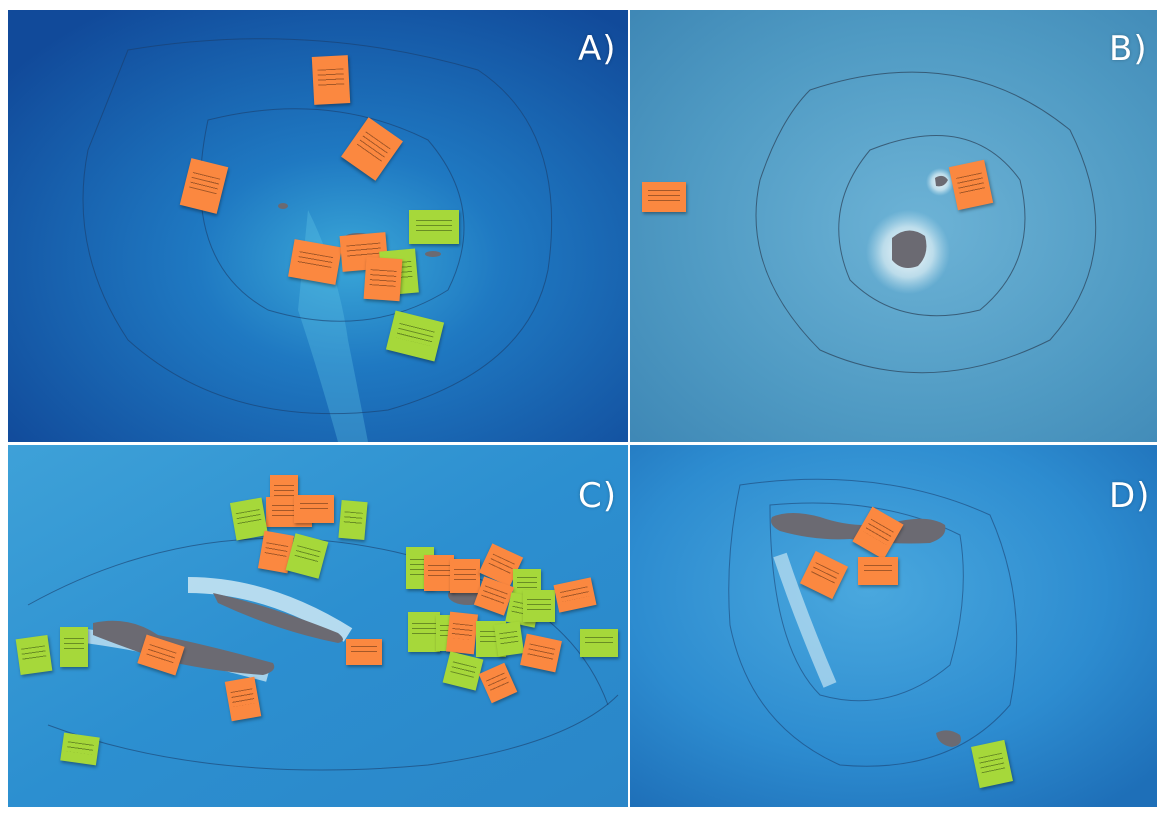 The image size is (1159, 814). What do you see at coordinates (1130, 496) in the screenshot?
I see `panel-label: D)` at bounding box center [1130, 496].